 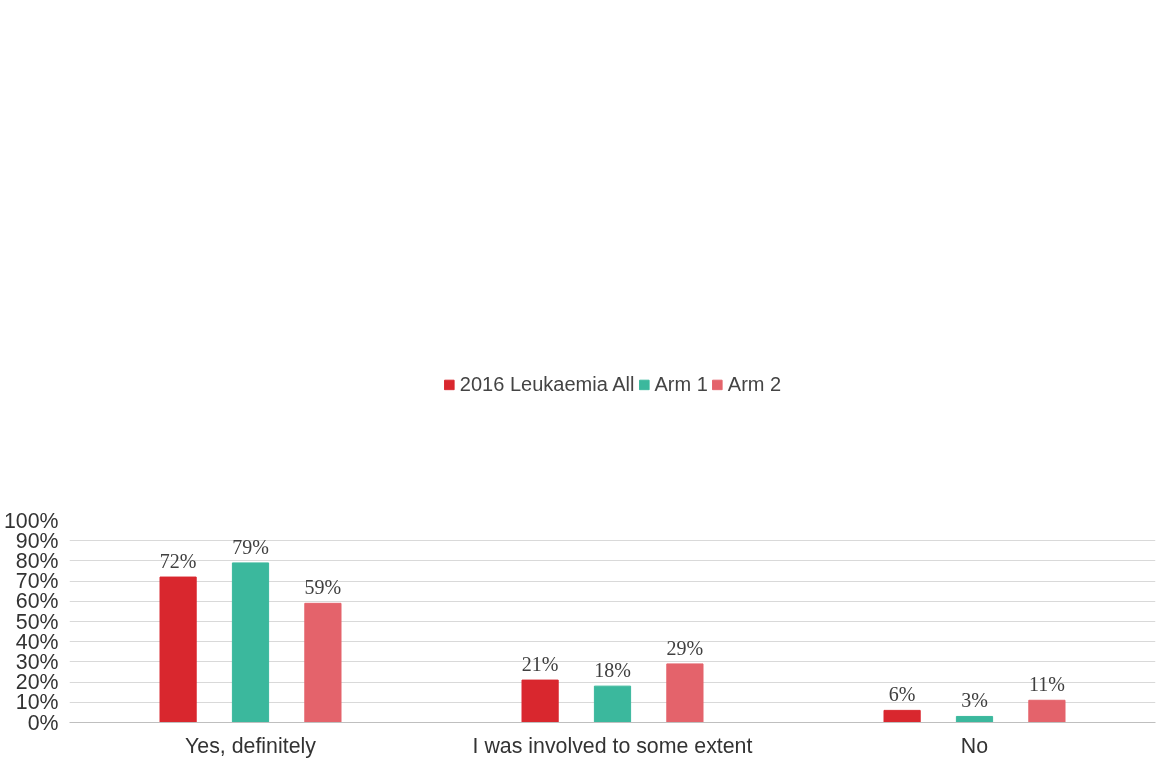 I want to click on data-label: 18%, so click(x=612, y=670).